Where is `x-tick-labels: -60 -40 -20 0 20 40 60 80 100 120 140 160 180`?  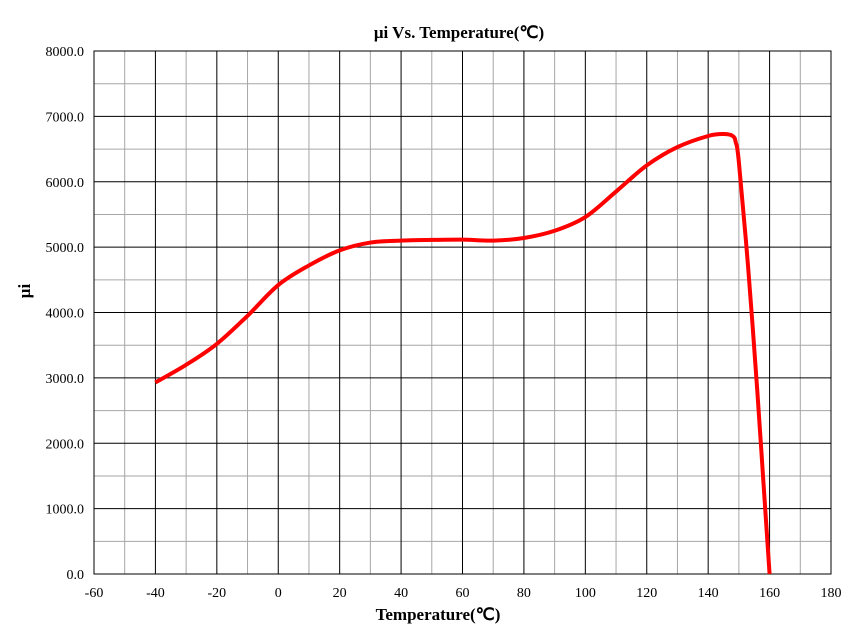
x-tick-labels: -60 -40 -20 0 20 40 60 80 100 120 140 160 180 is located at coordinates (463, 593).